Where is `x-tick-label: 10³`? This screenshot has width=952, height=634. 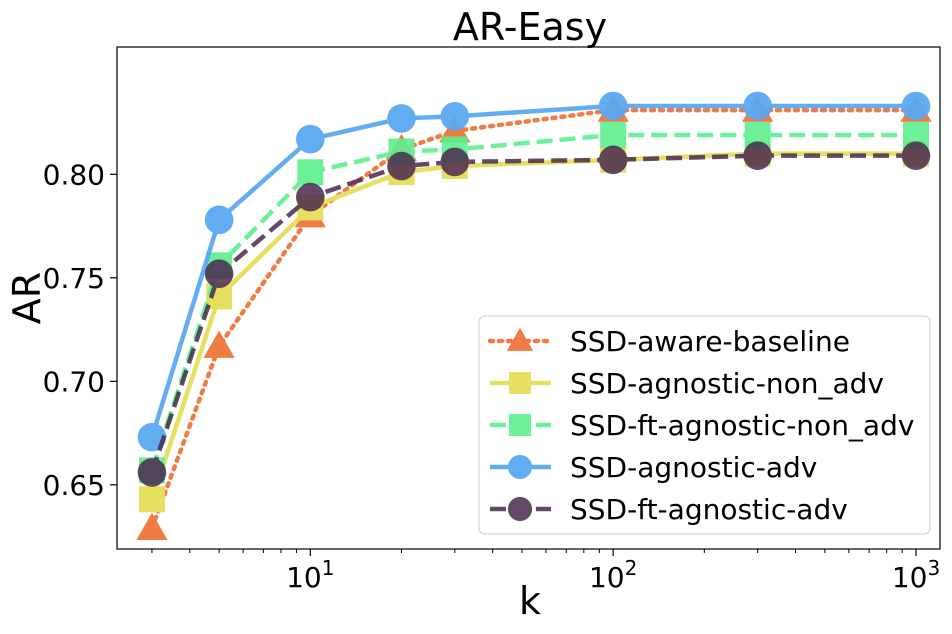 x-tick-label: 10³ is located at coordinates (916, 575).